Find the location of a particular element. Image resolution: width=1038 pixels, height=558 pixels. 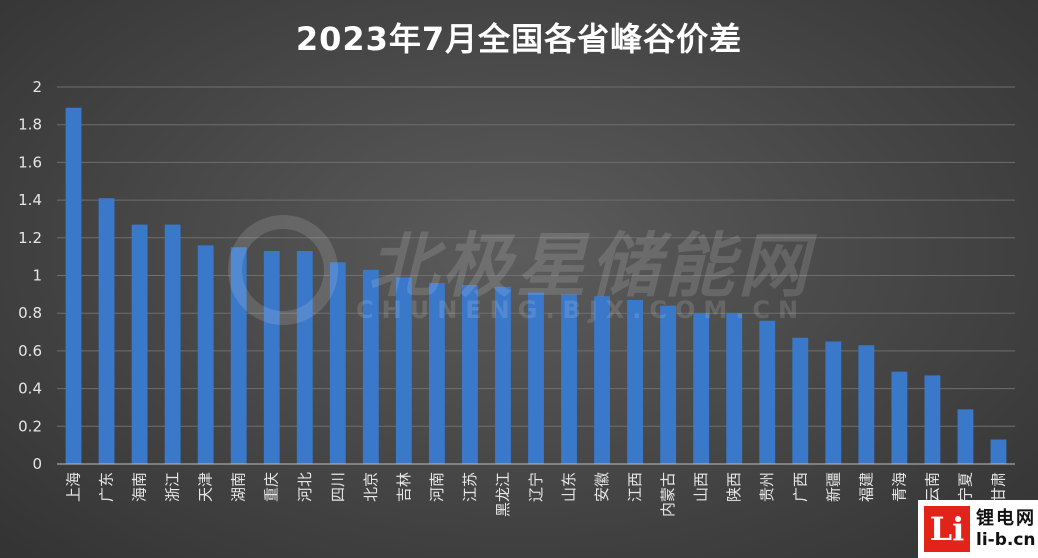

x-tick-label: 天津 is located at coordinates (206, 487).